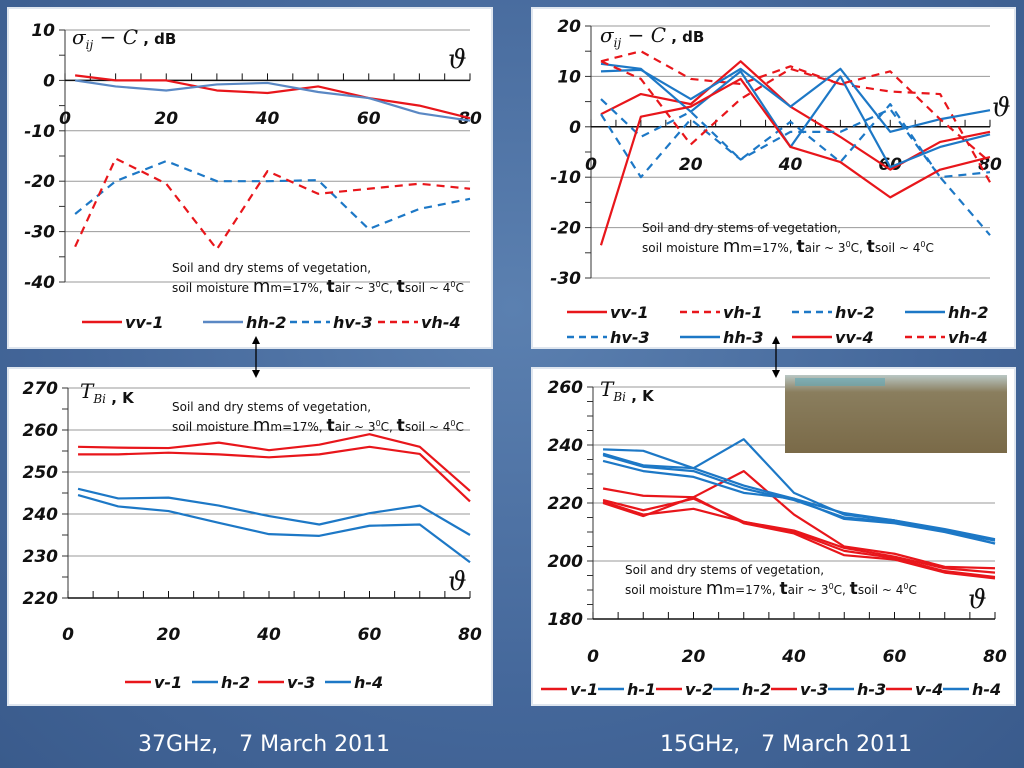 The width and height of the screenshot is (1024, 768). What do you see at coordinates (566, 562) in the screenshot?
I see `y-tick-label: 200` at bounding box center [566, 562].